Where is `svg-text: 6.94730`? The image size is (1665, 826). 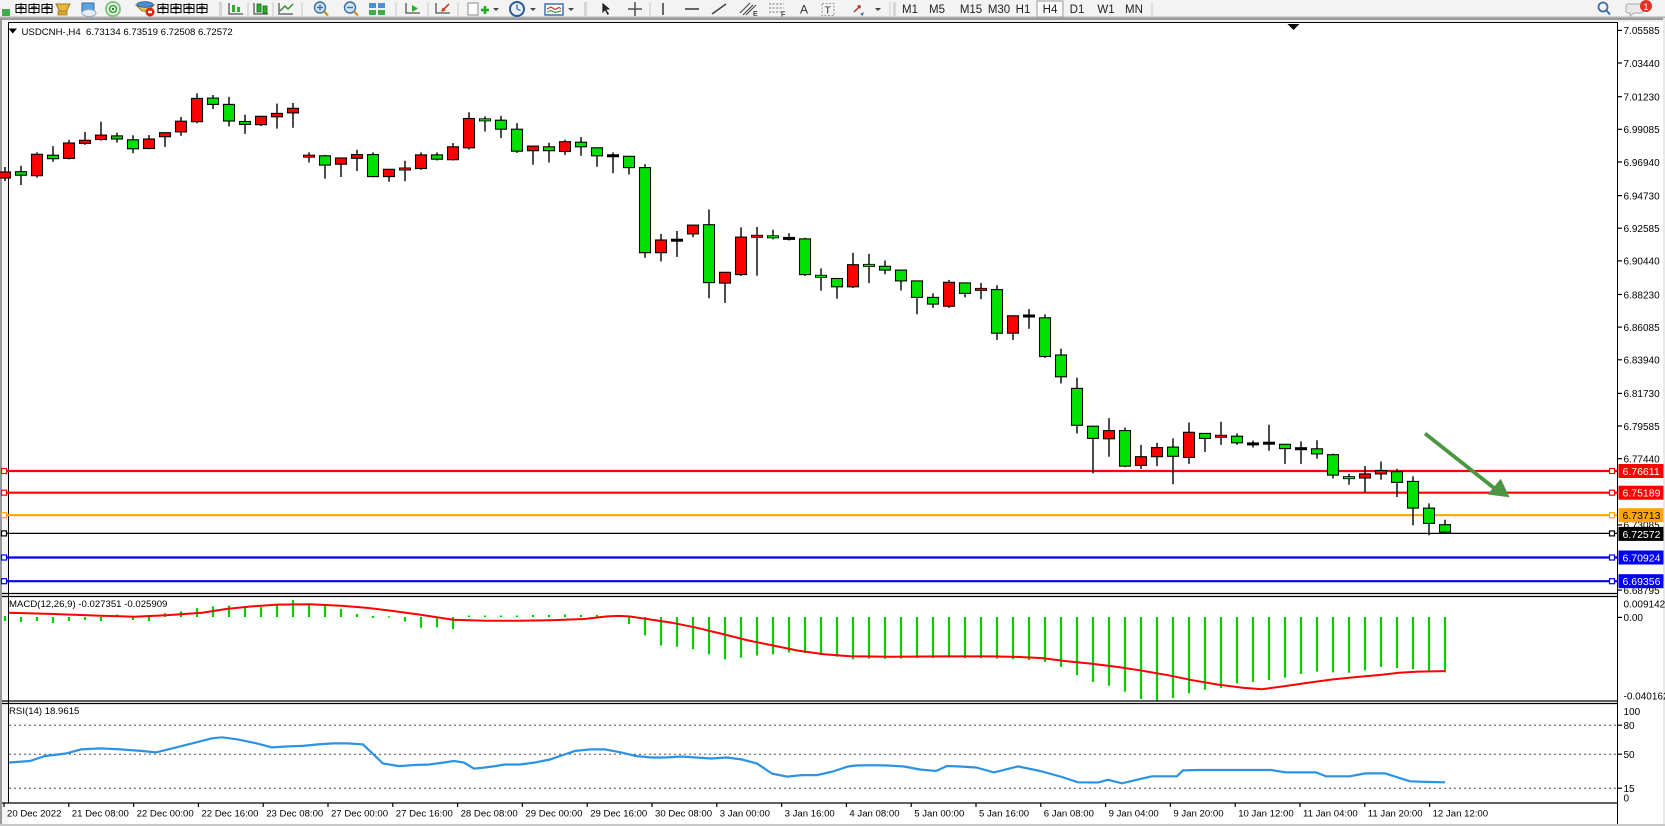
svg-text: 6.94730 is located at coordinates (1642, 196).